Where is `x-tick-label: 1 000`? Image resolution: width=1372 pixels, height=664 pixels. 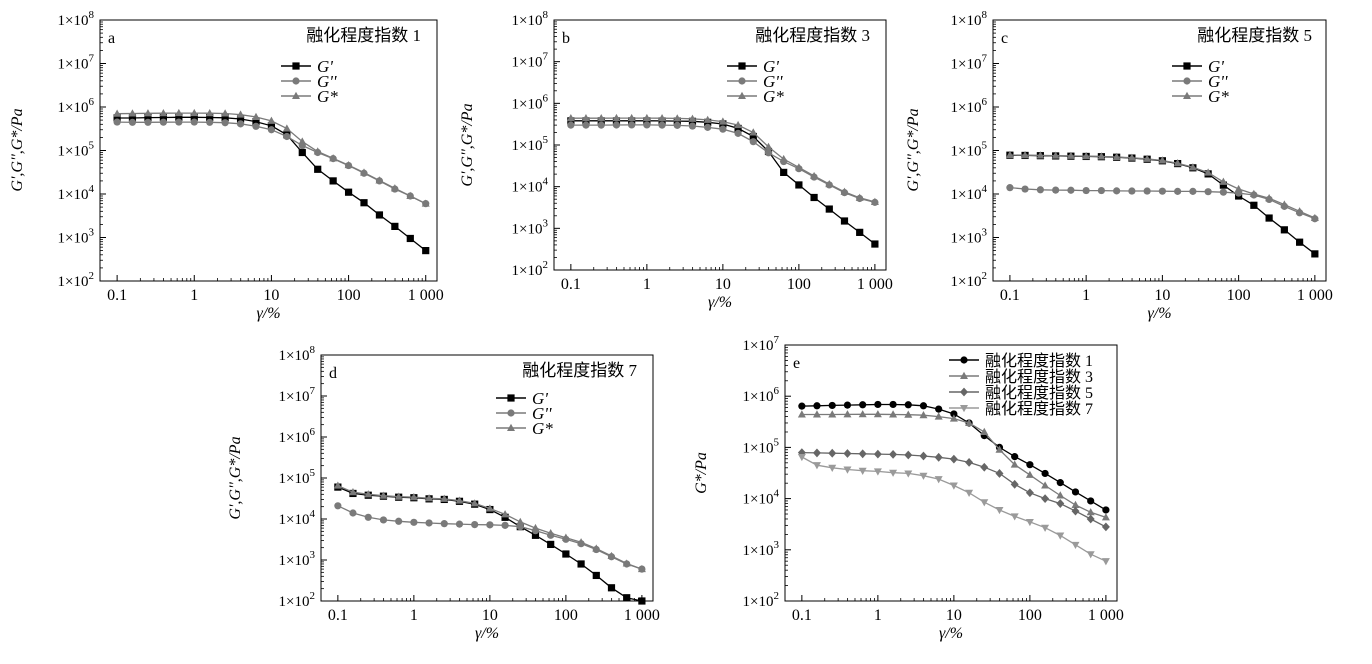 x-tick-label: 1 000 is located at coordinates (1106, 615).